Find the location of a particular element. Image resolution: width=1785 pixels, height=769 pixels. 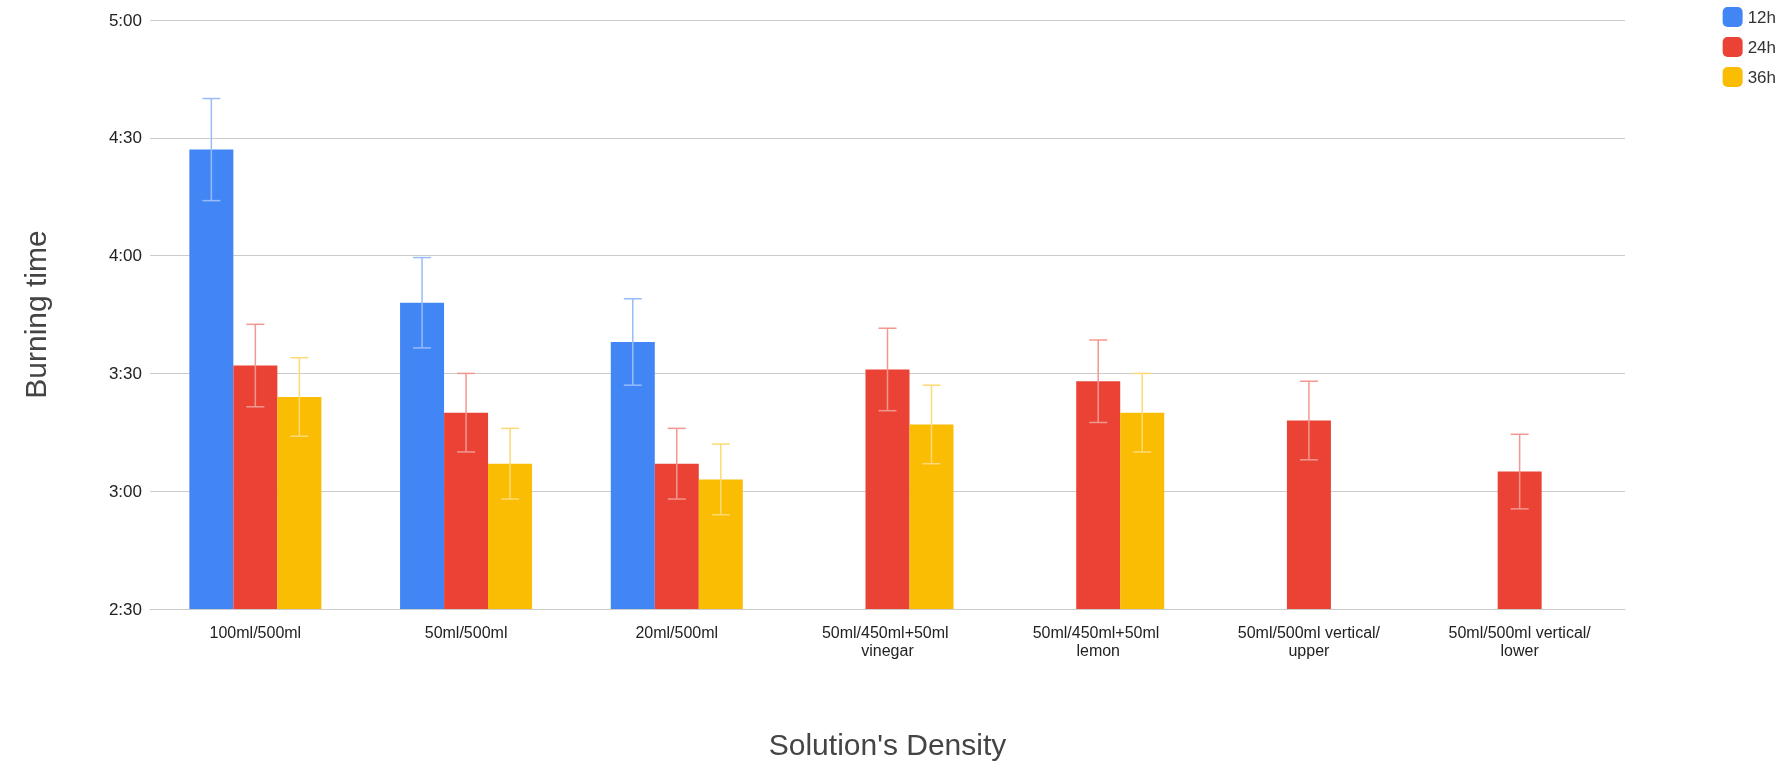

y-tick-label: 4:00 is located at coordinates (125, 256).